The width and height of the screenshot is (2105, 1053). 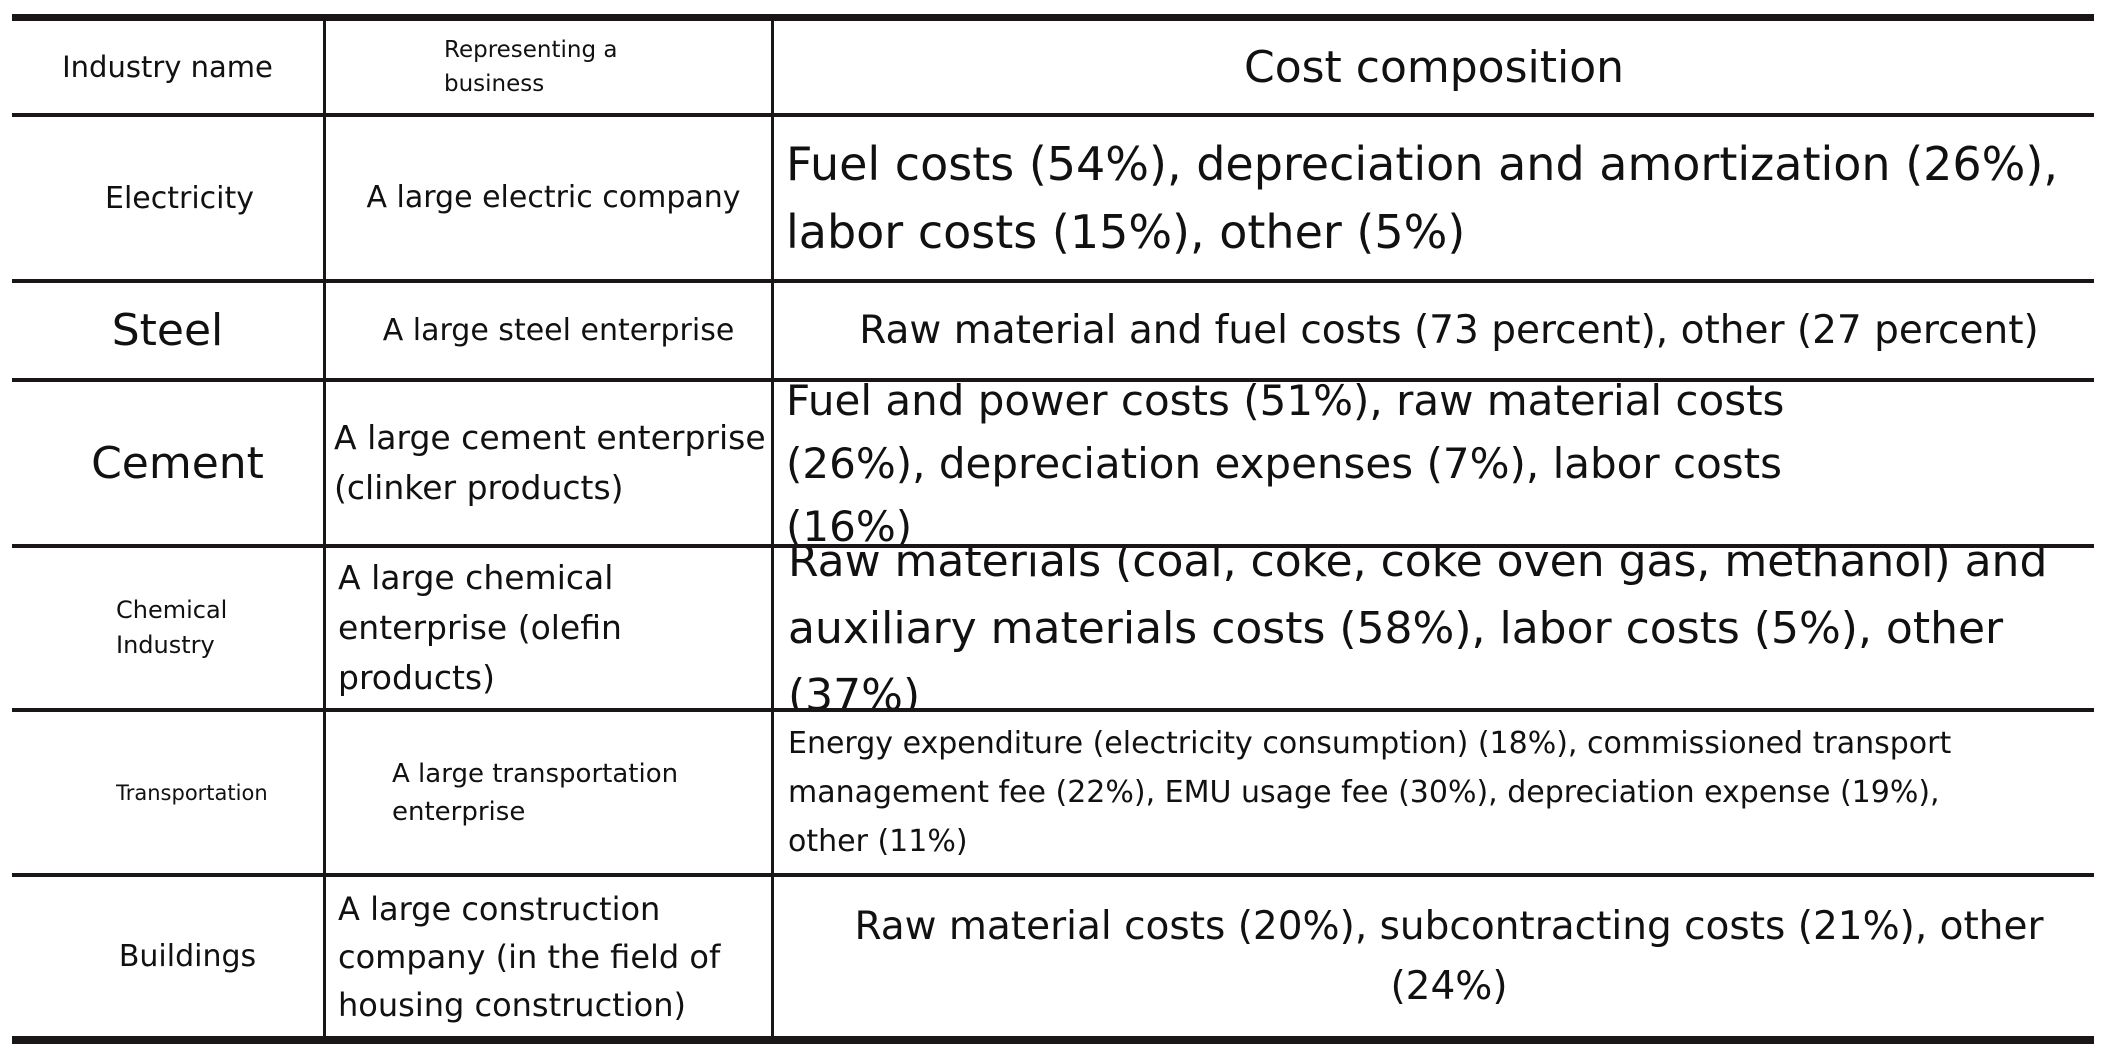 I want to click on industry-cell: Cement, so click(x=177, y=463).